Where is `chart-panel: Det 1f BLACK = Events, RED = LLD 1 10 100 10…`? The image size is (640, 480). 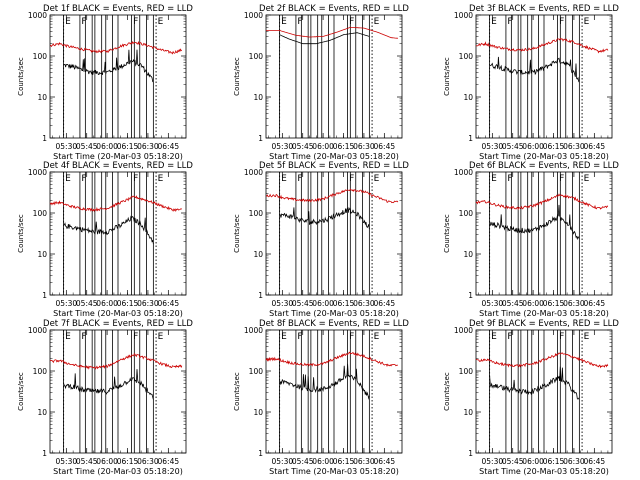 chart-panel: Det 1f BLACK = Events, RED = LLD 1 10 100 10… is located at coordinates (105, 82).